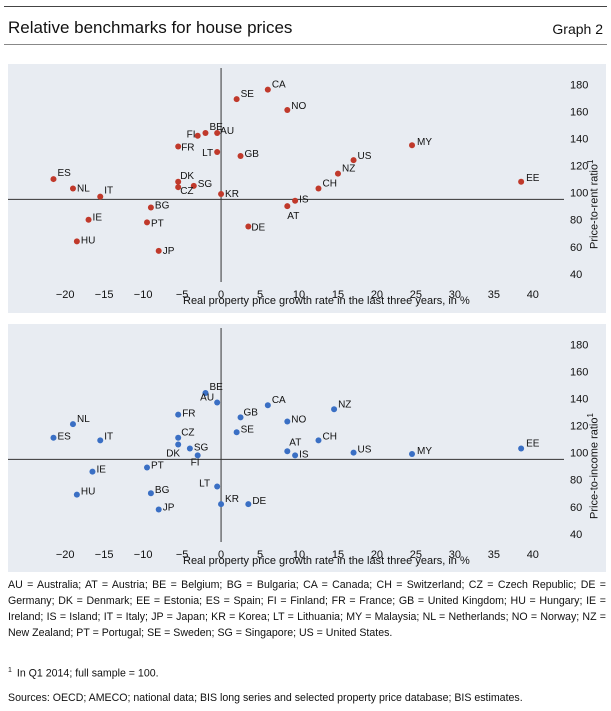 The width and height of the screenshot is (611, 711). What do you see at coordinates (178, 414) in the screenshot?
I see `data-point-fr` at bounding box center [178, 414].